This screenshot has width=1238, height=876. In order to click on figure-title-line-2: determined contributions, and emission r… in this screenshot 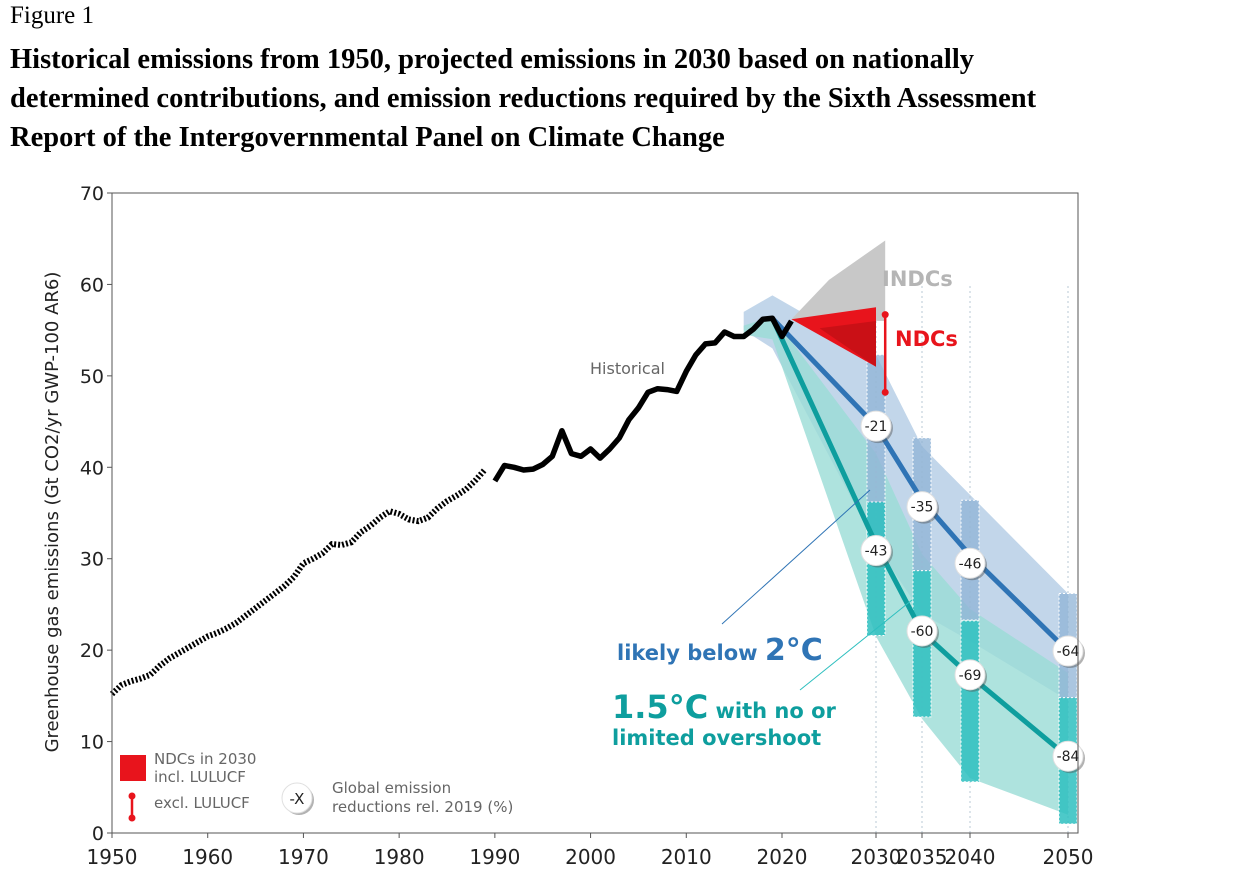, I will do `click(523, 98)`.